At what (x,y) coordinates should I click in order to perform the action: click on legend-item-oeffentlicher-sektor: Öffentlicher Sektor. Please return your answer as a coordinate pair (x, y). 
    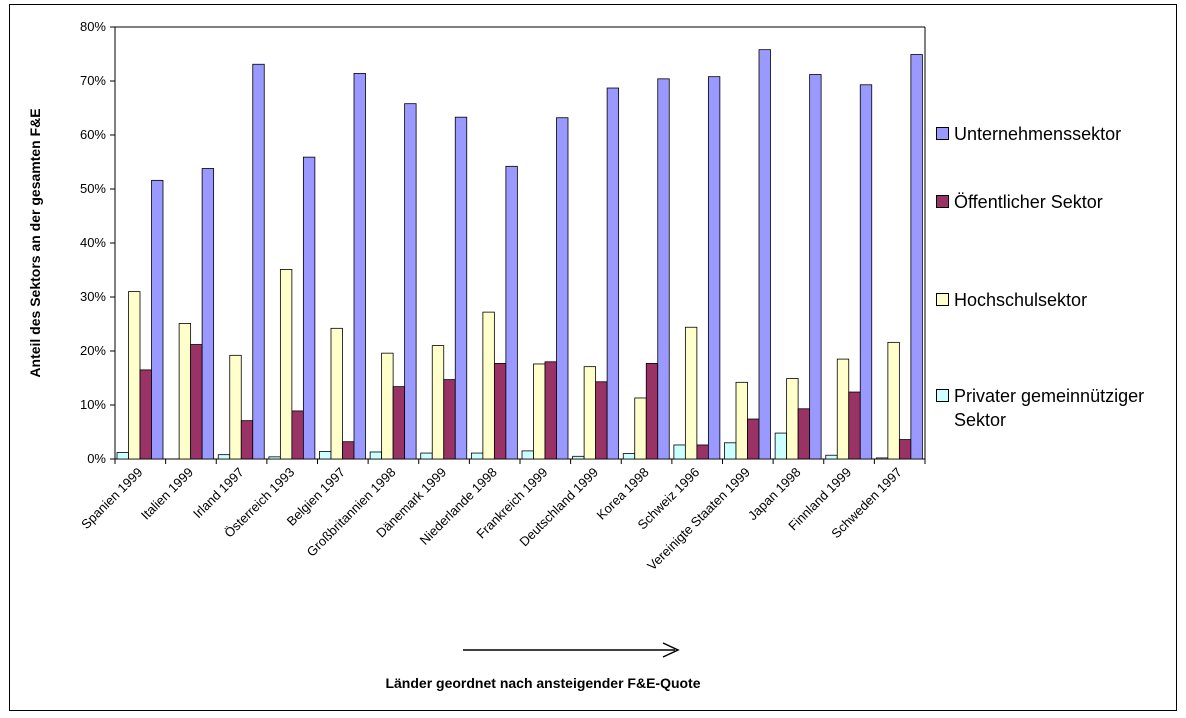
    Looking at the image, I should click on (1057, 202).